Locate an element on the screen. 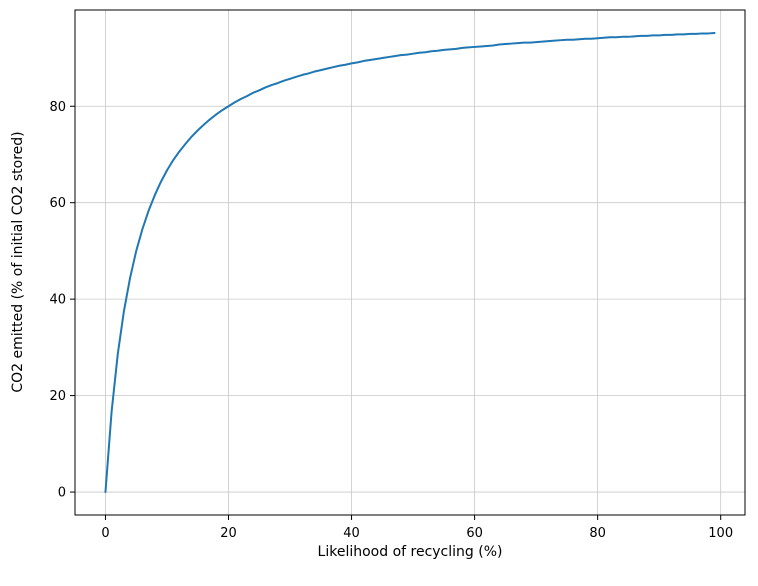 This screenshot has height=586, width=758. x-tick-label: 100 is located at coordinates (720, 533).